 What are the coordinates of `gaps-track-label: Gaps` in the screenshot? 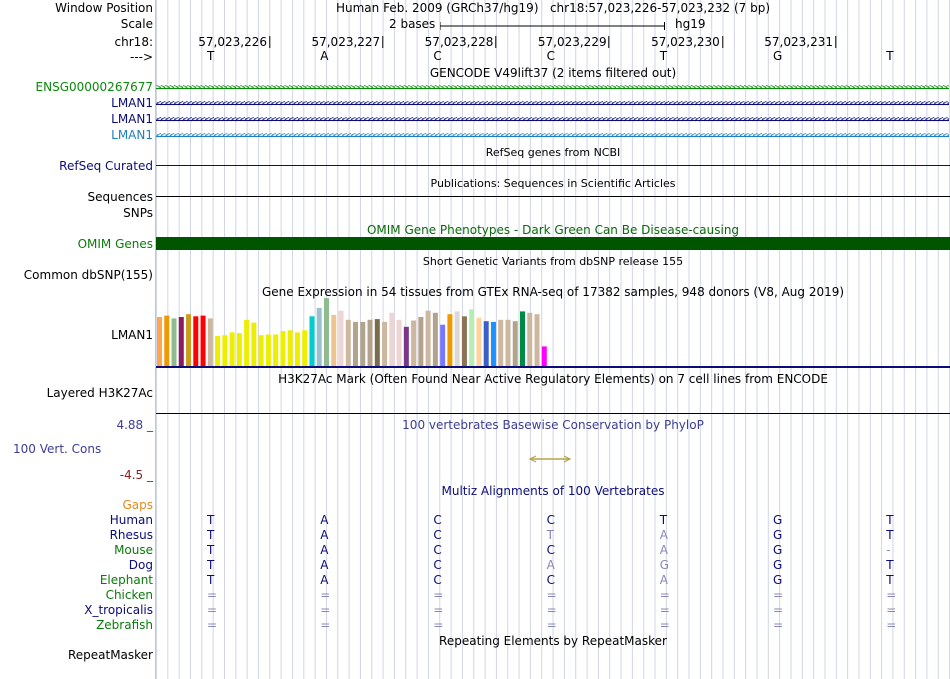 It's located at (137, 505).